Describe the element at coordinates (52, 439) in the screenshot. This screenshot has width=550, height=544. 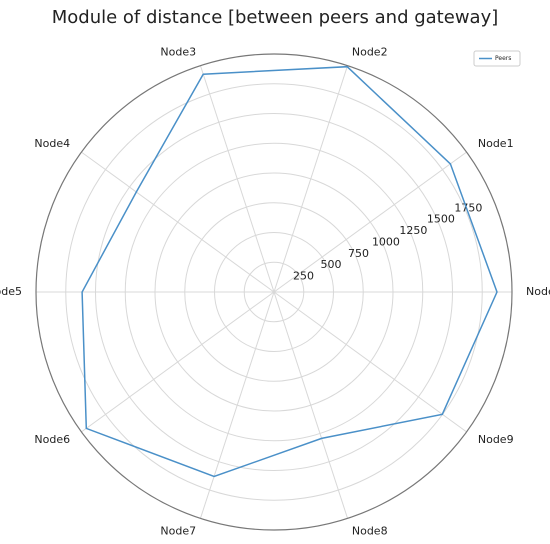
I see `category-label: Node6` at that location.